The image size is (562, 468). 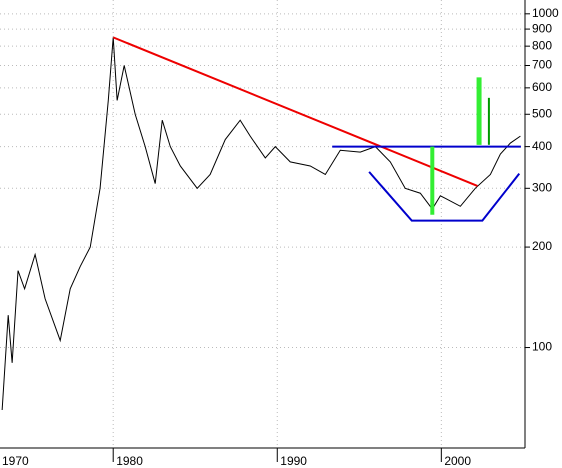 I want to click on overlay-line, so click(x=444, y=196).